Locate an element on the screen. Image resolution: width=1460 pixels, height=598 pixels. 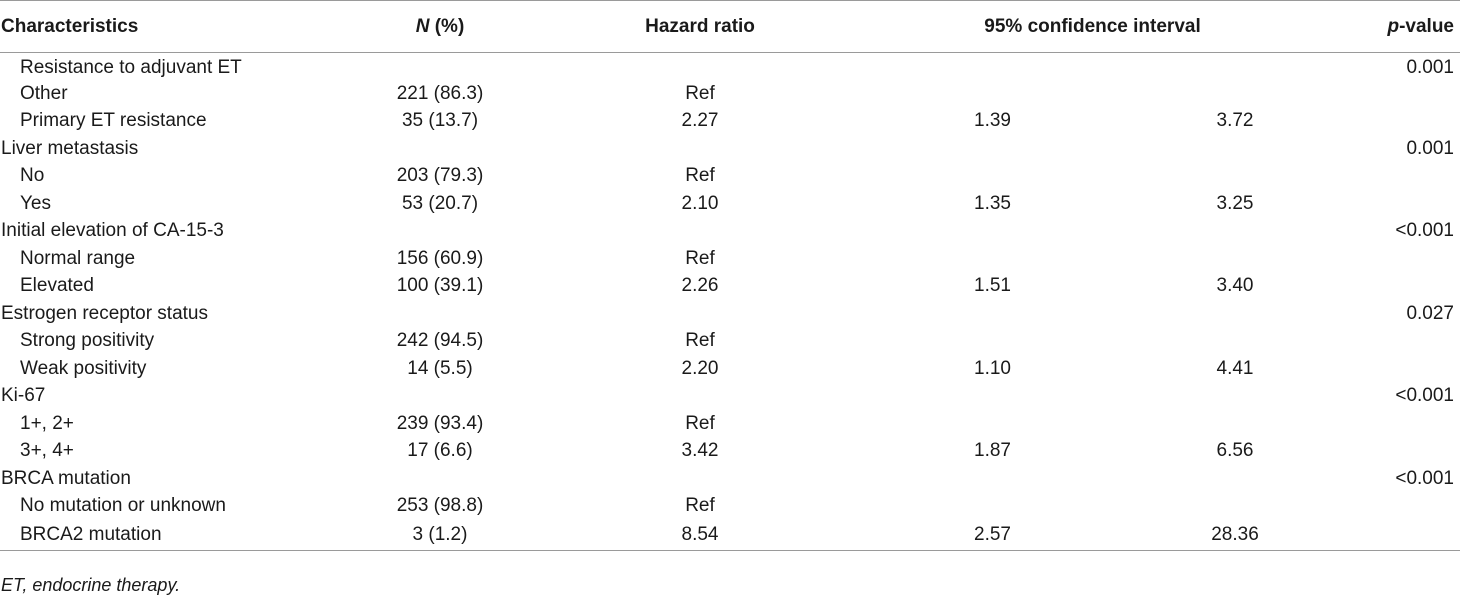
cell-ci-lower: 1.87 is located at coordinates (992, 451).